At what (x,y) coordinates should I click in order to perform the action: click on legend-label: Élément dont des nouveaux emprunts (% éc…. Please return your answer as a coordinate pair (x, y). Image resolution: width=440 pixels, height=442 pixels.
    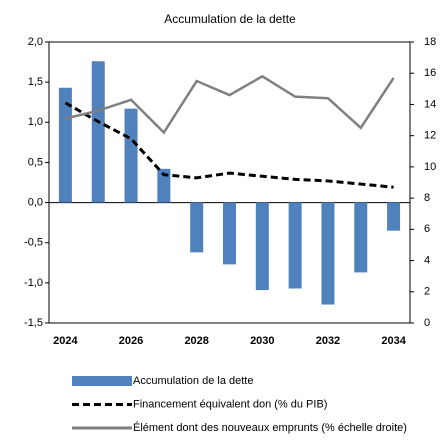
    Looking at the image, I should click on (270, 427).